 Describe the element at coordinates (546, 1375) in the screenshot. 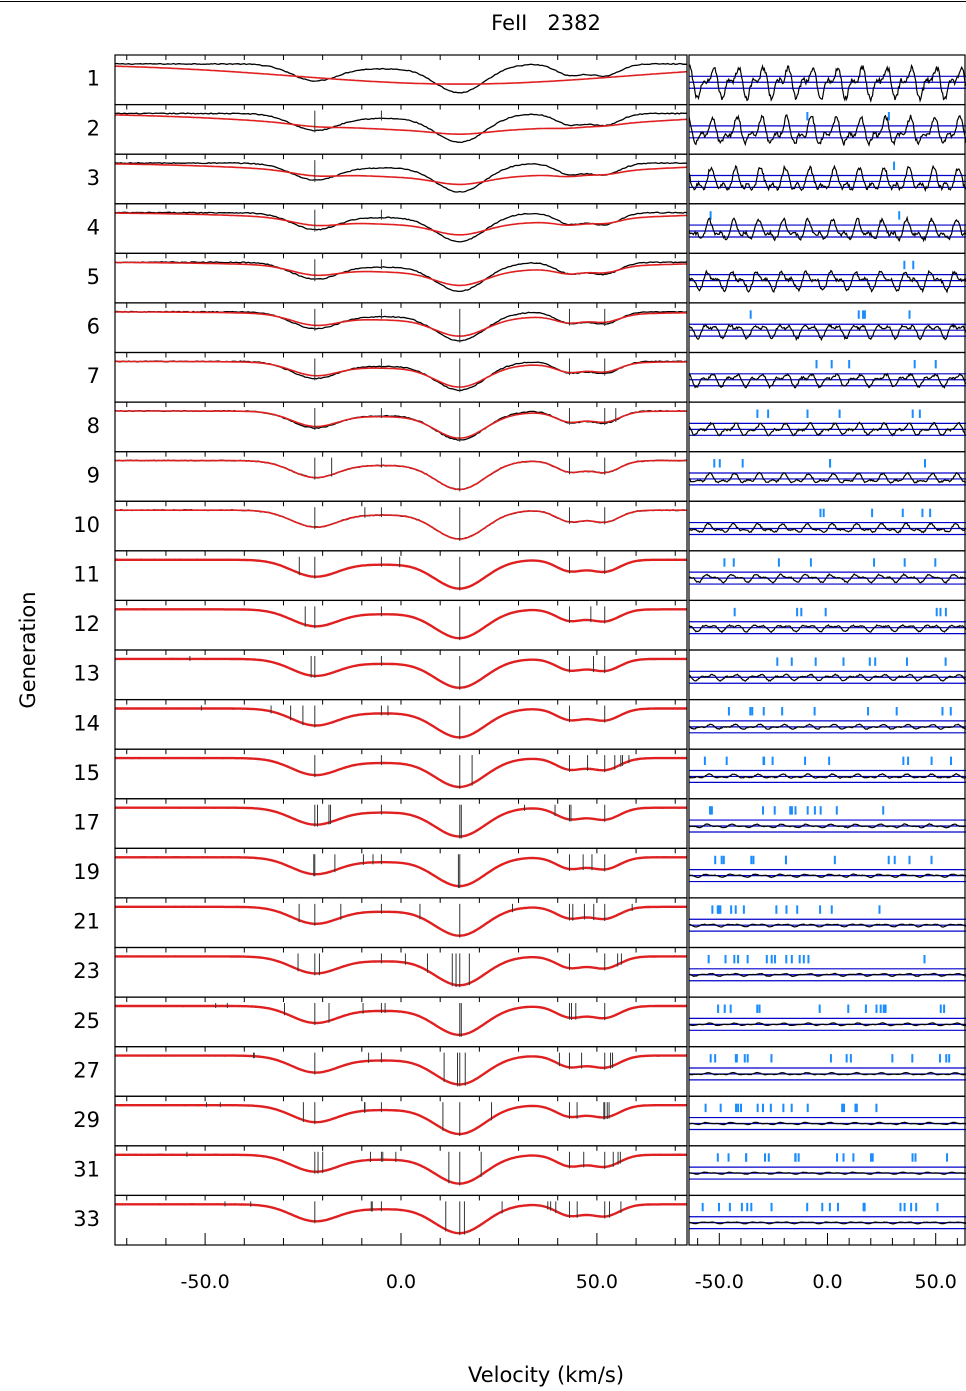

I see `x-axis-label: Velocity (km/s)` at that location.